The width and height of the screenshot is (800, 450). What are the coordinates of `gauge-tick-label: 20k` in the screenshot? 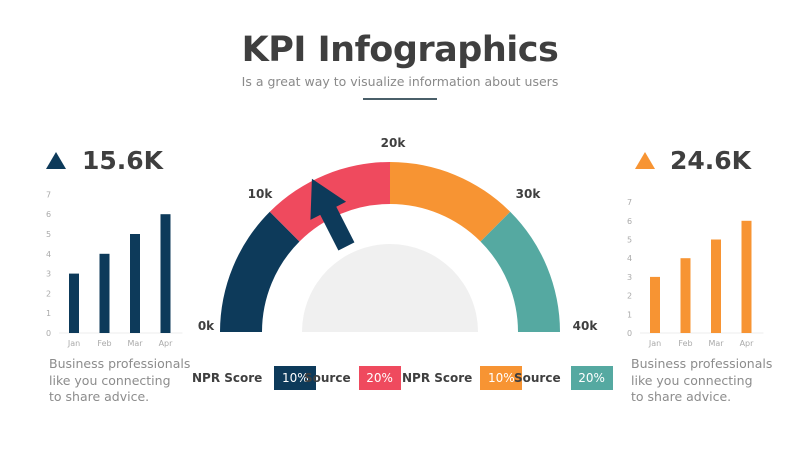 It's located at (394, 143).